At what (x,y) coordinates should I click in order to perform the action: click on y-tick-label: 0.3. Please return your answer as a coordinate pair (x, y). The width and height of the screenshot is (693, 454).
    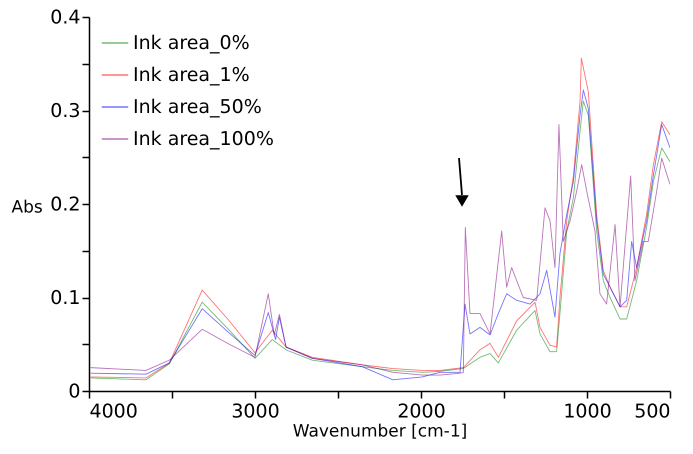
    Looking at the image, I should click on (65, 111).